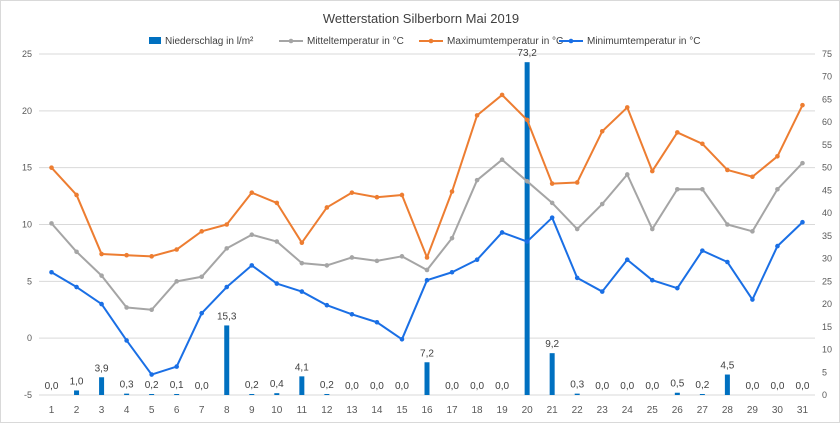 The image size is (840, 429). I want to click on bar-value-label: 0,2, so click(327, 385).